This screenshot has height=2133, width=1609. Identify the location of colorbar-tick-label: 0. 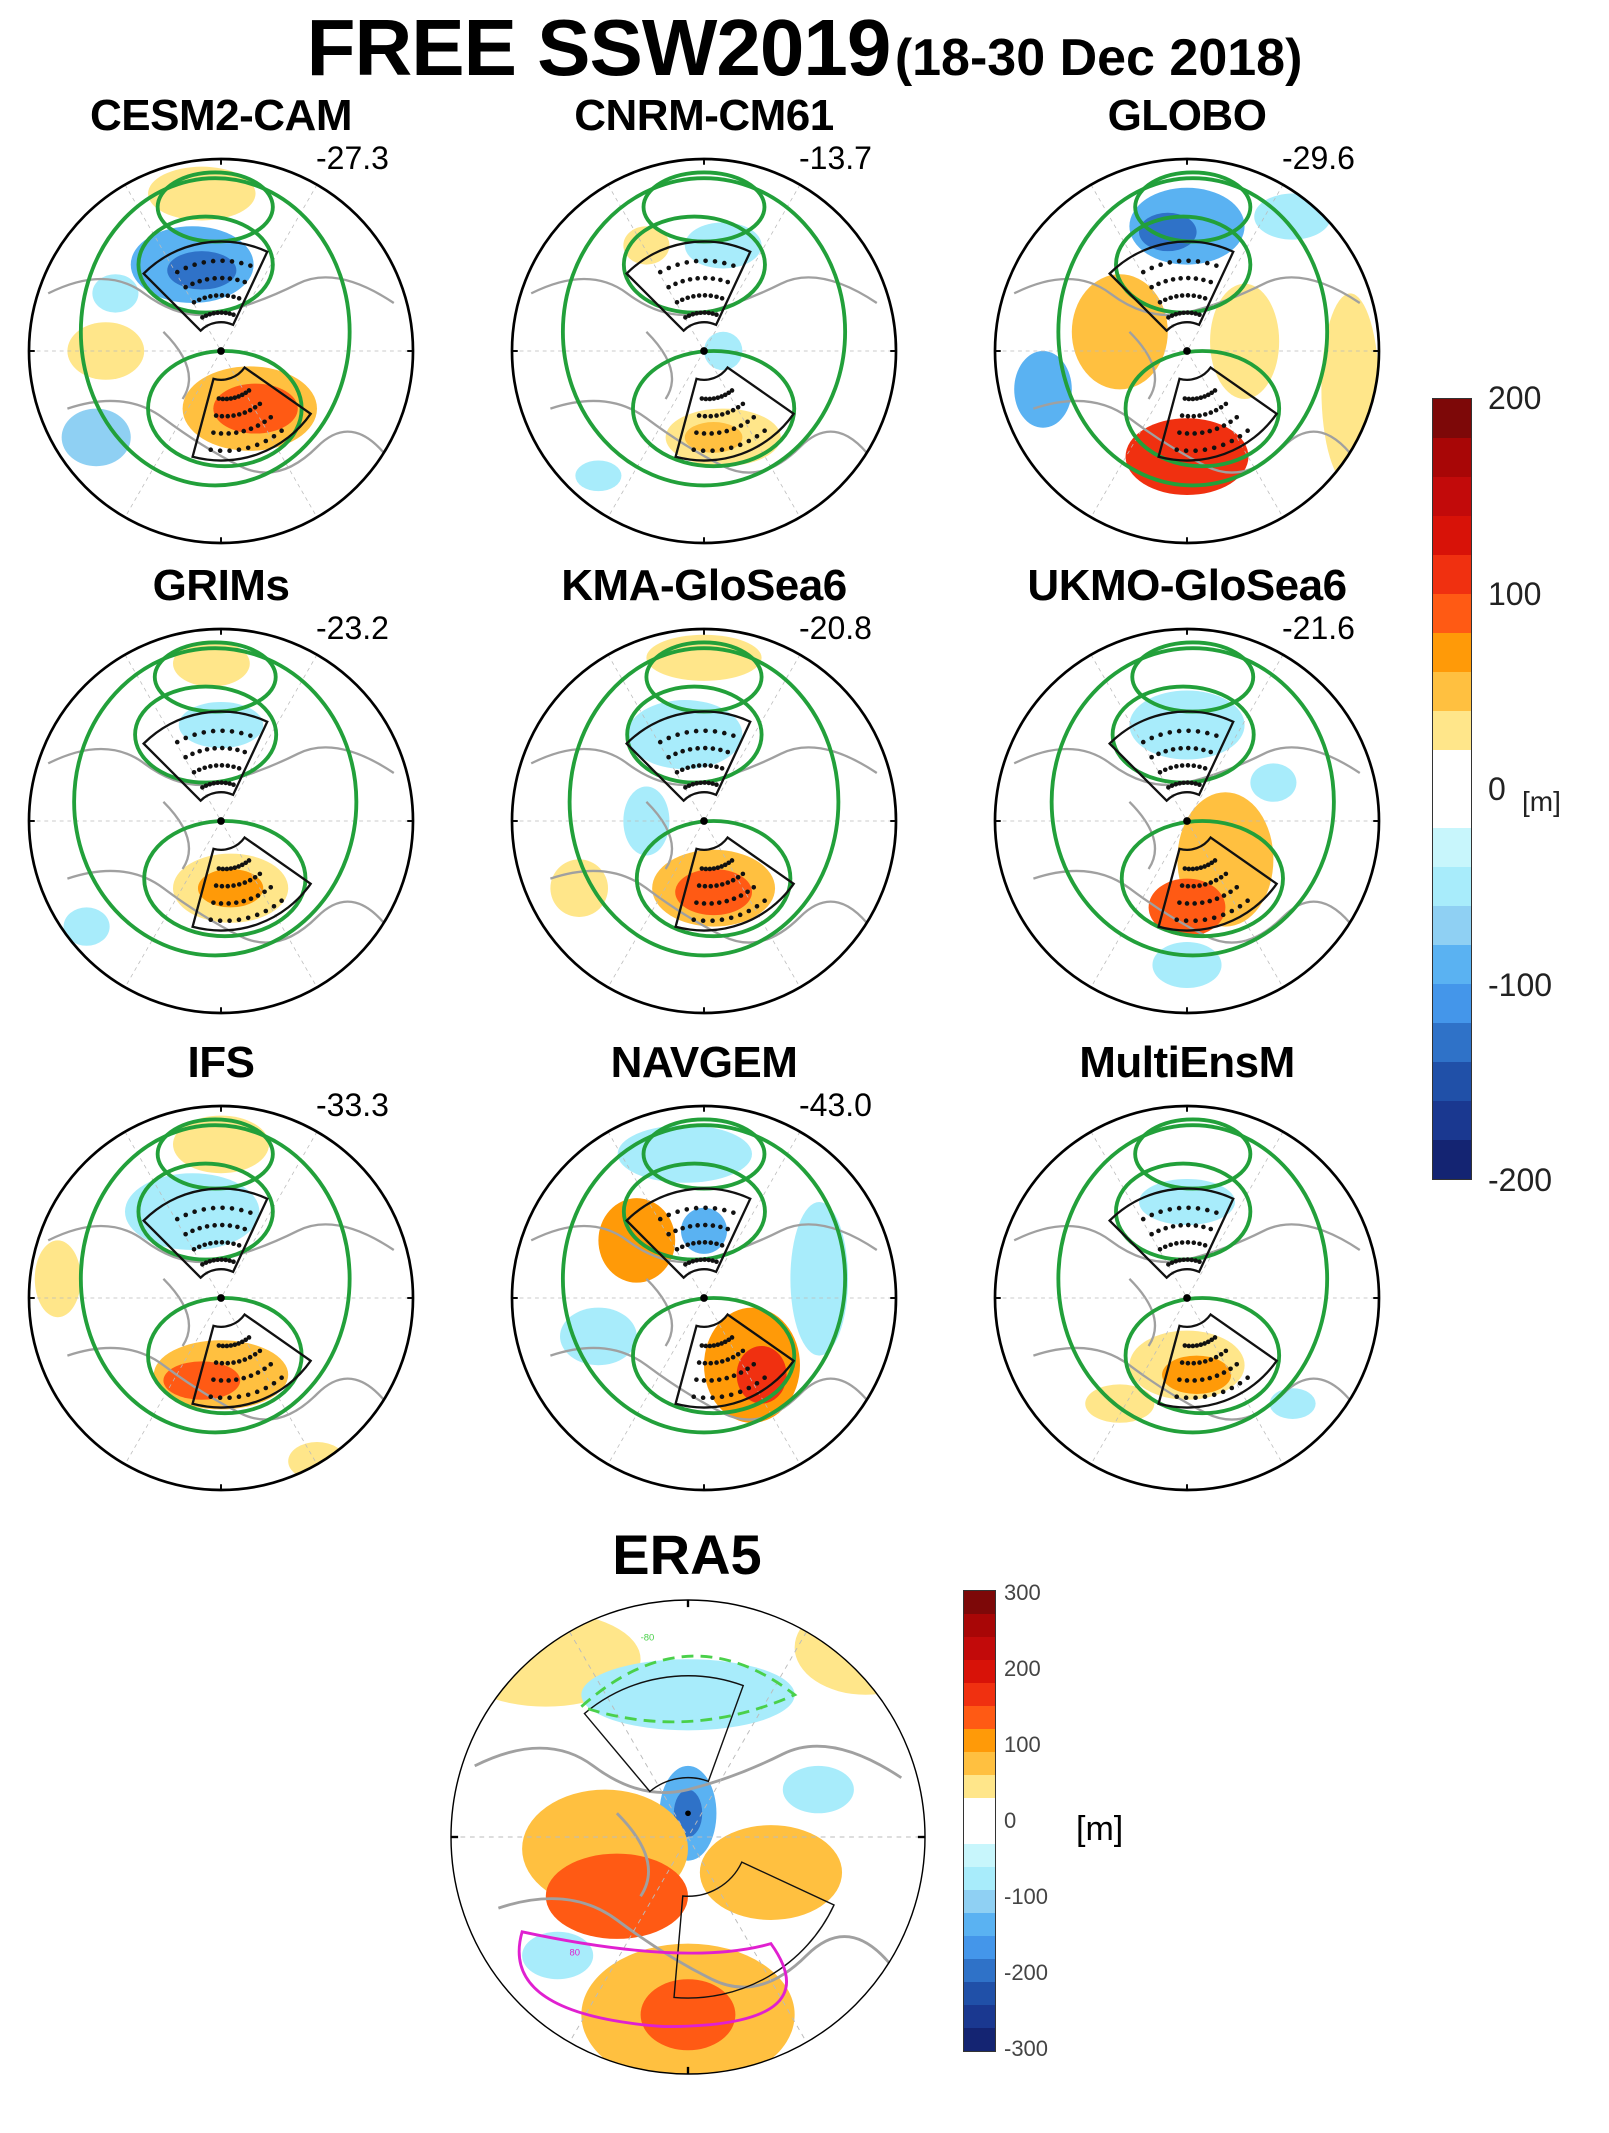
(1497, 789).